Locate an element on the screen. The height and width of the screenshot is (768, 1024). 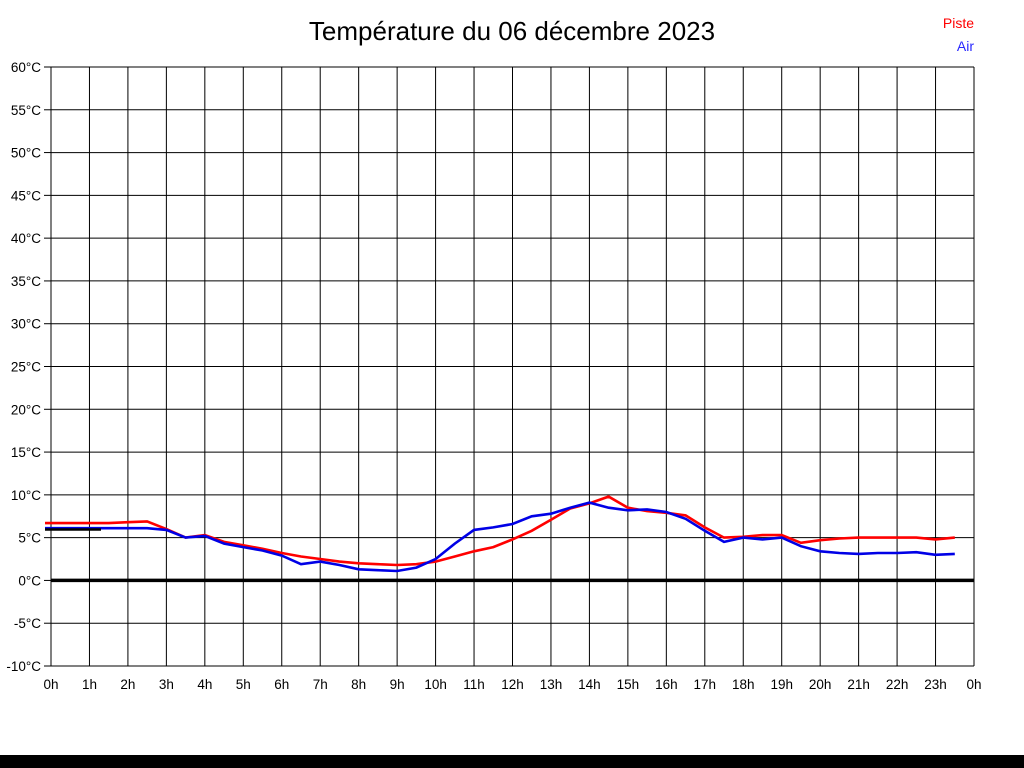
x-axis-label: 14h is located at coordinates (589, 684).